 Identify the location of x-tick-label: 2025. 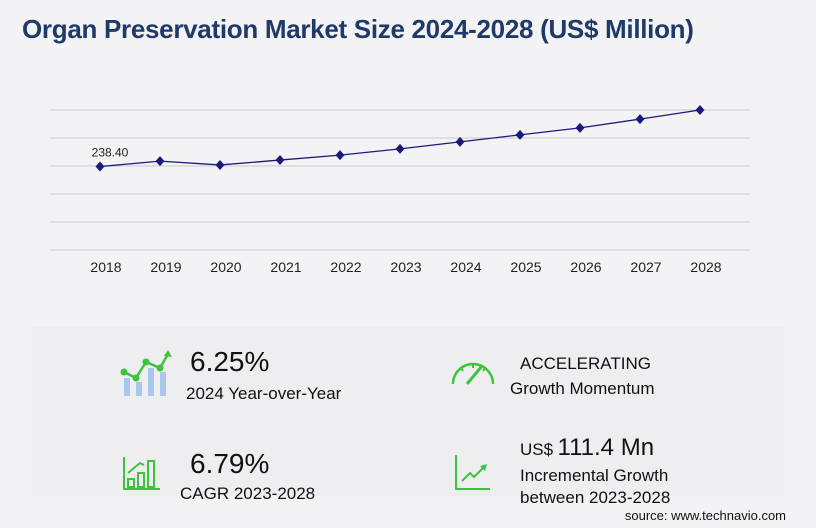
(525, 267).